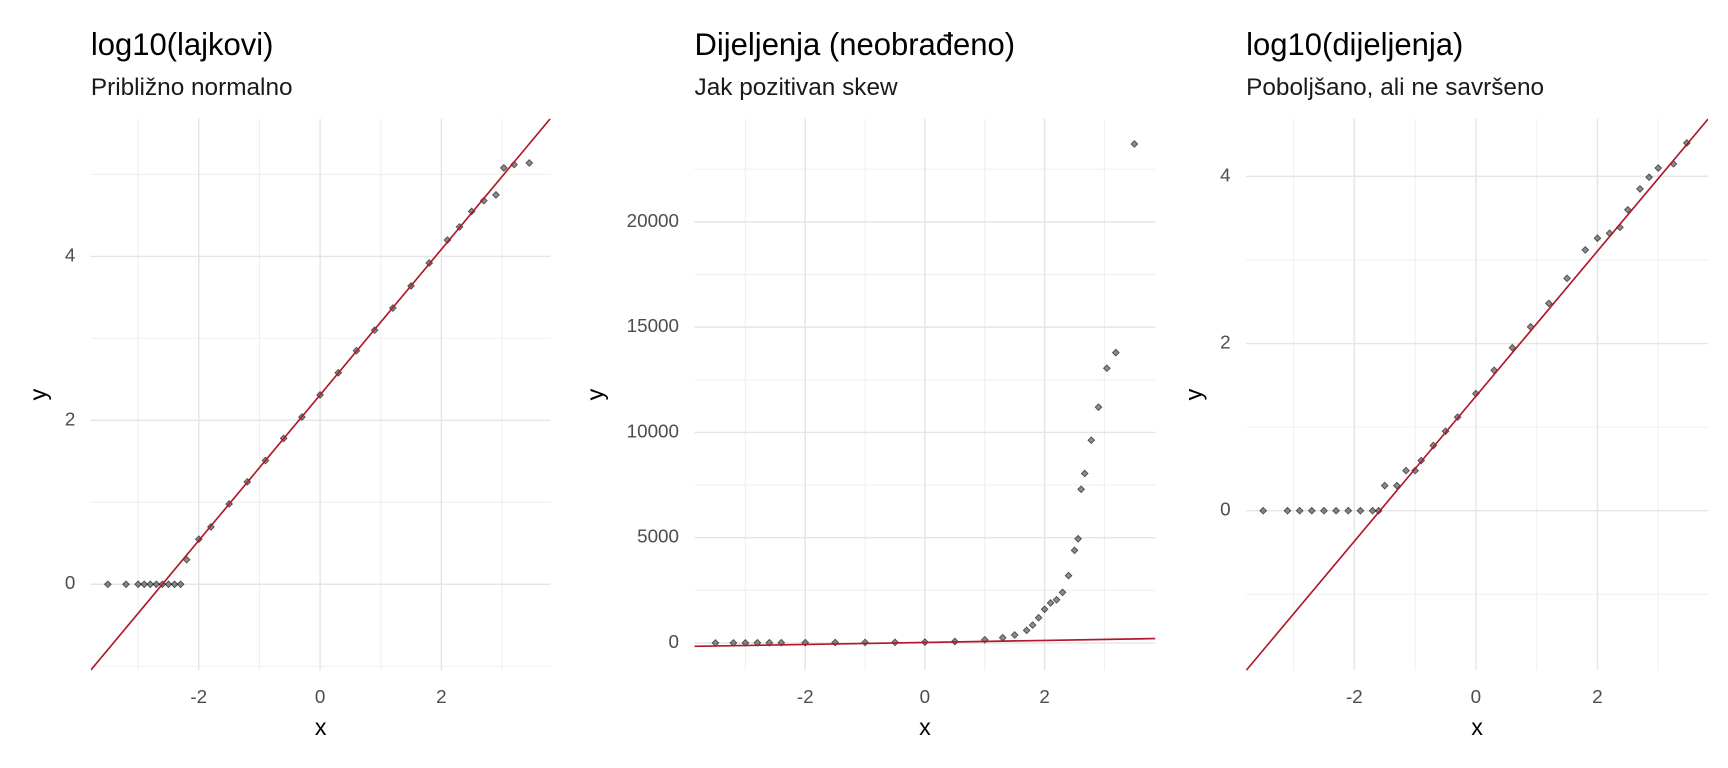  What do you see at coordinates (192, 87) in the screenshot?
I see `subtitle: Približno normalno` at bounding box center [192, 87].